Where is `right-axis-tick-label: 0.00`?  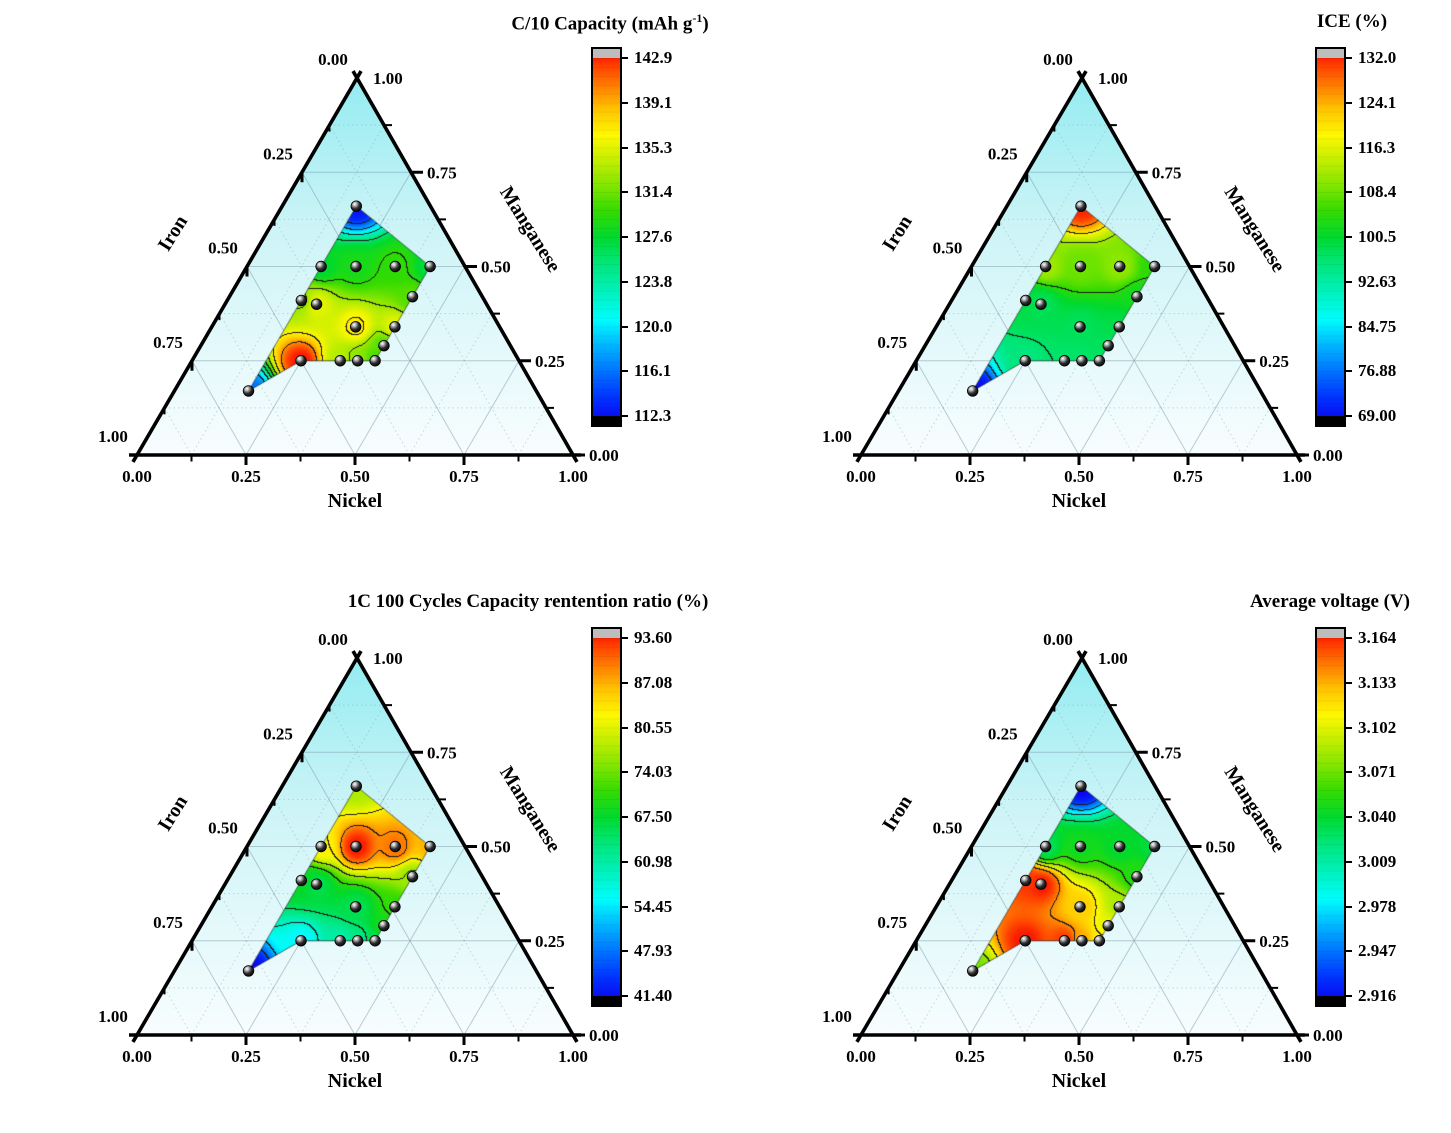 right-axis-tick-label: 0.00 is located at coordinates (1328, 1035).